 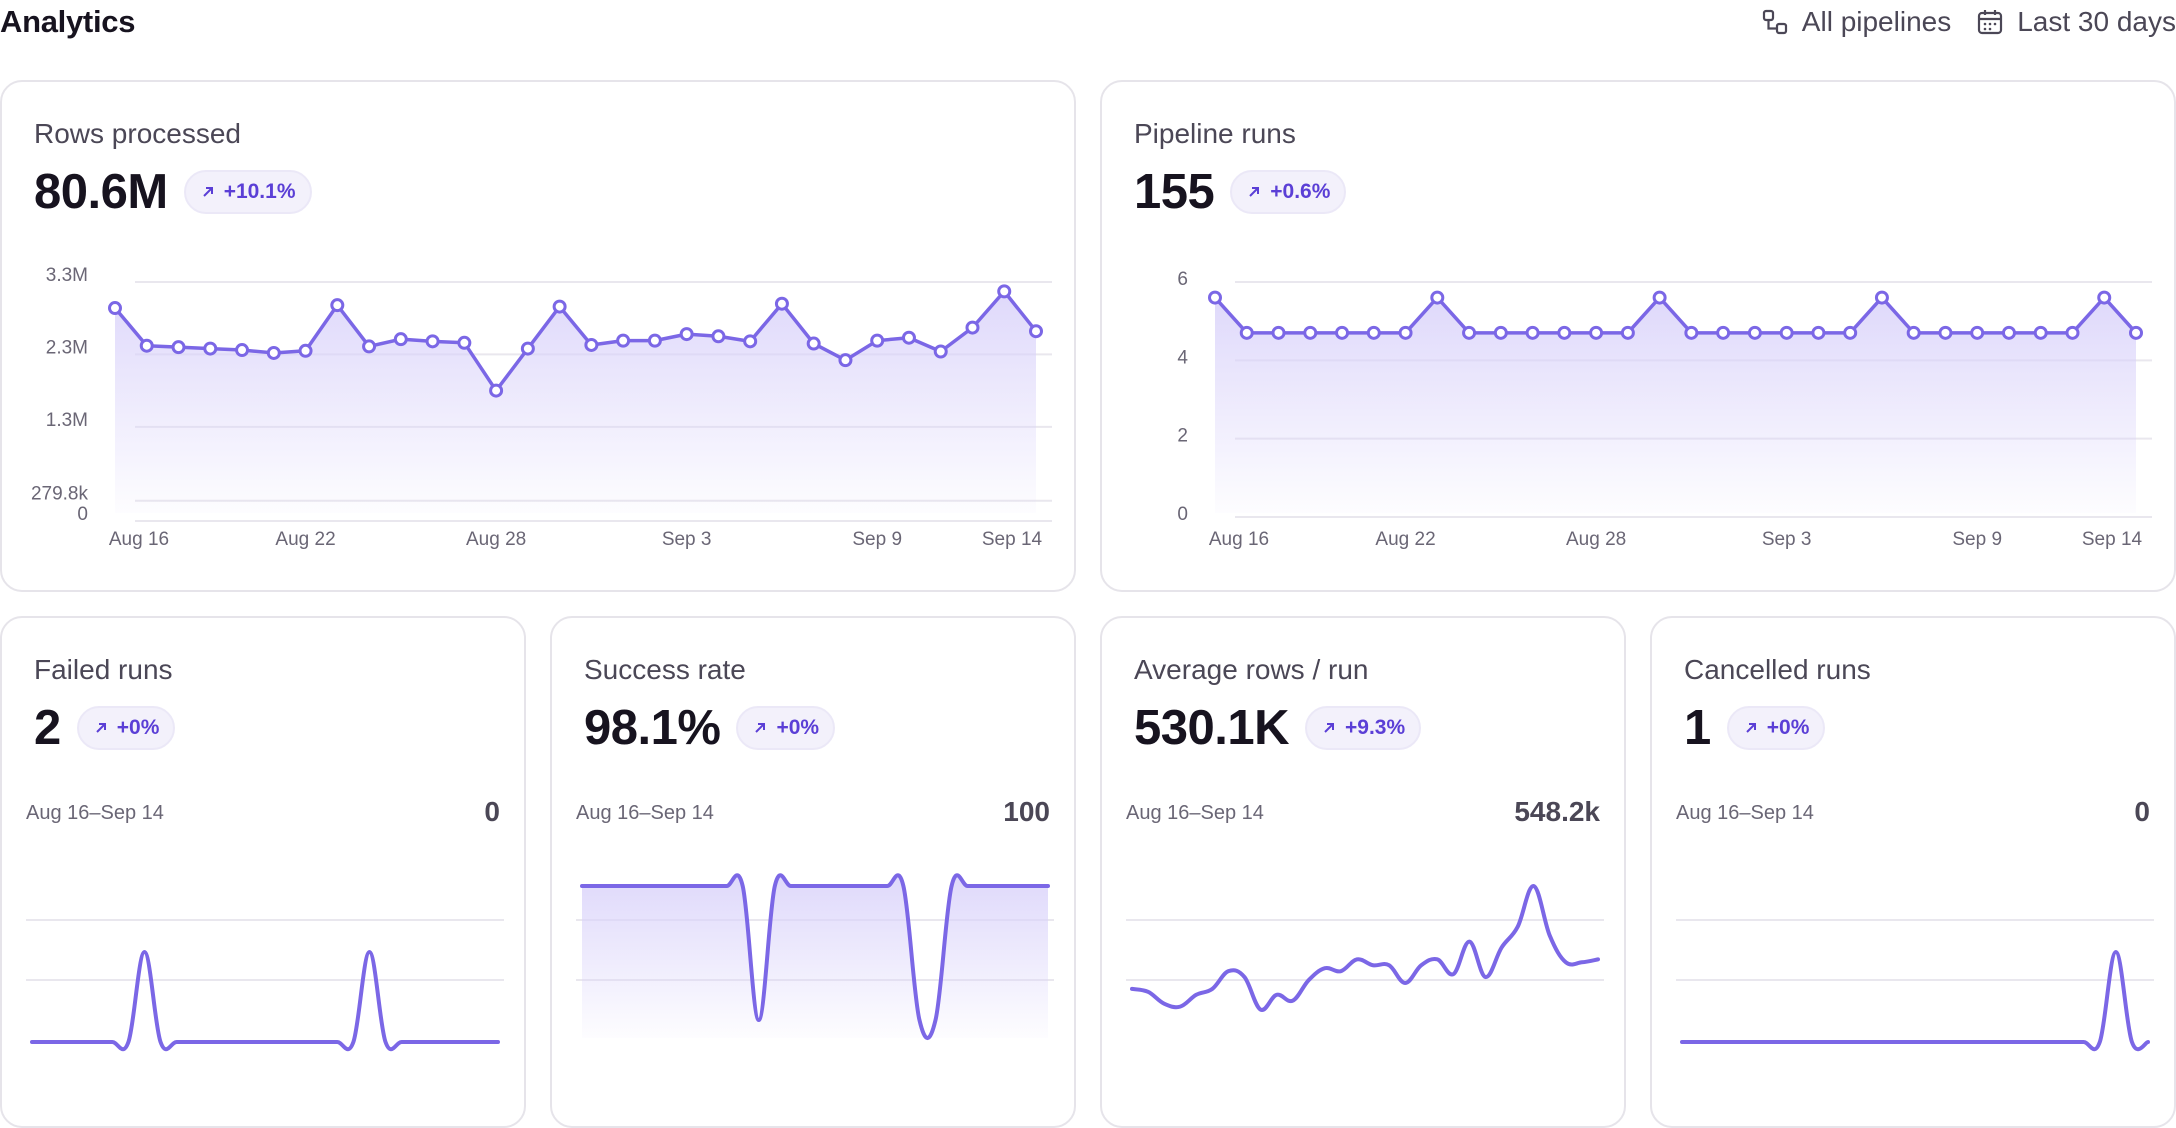 I want to click on change-badge: +0.6%, so click(x=1288, y=192).